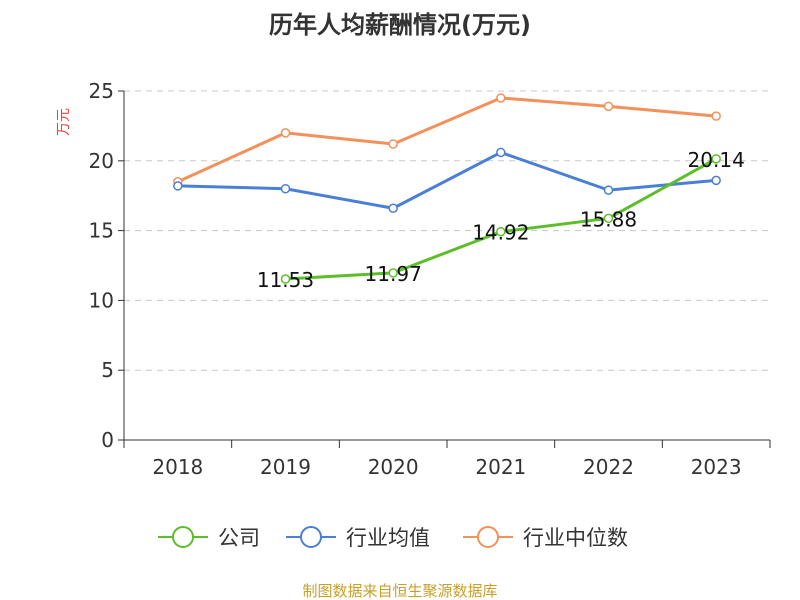 The height and width of the screenshot is (600, 800). What do you see at coordinates (285, 467) in the screenshot?
I see `x-tick-label: 2019` at bounding box center [285, 467].